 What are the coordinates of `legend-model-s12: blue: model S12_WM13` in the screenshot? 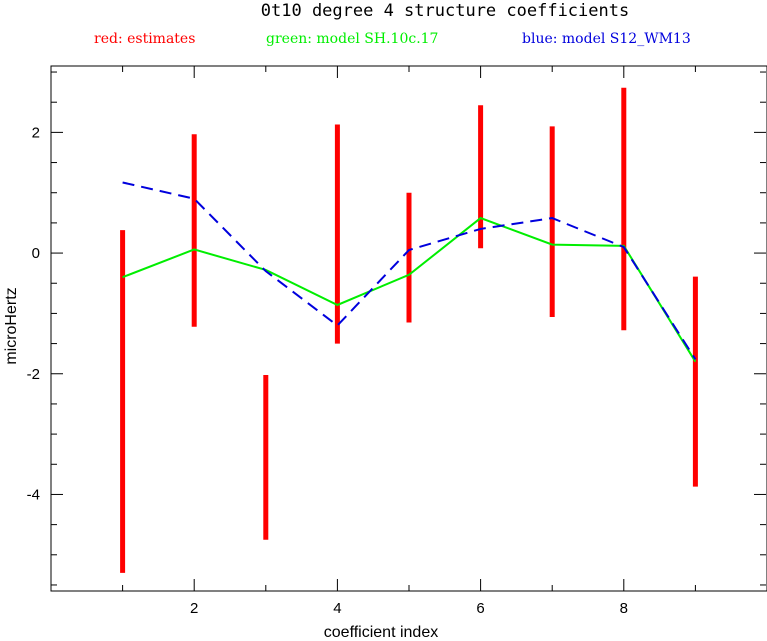 It's located at (606, 39).